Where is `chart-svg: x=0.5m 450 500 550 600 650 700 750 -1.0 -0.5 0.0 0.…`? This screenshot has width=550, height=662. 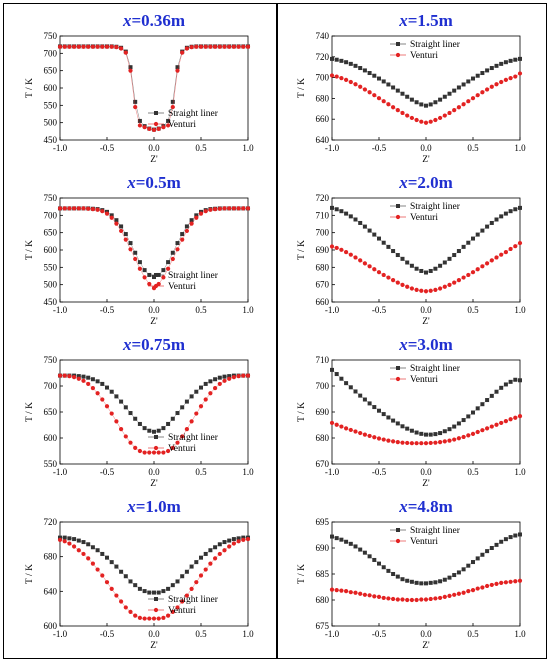
chart-svg: x=0.5m 450 500 550 600 650 700 750 -1.0 -0.5 0.0 0.… is located at coordinates (139, 250).